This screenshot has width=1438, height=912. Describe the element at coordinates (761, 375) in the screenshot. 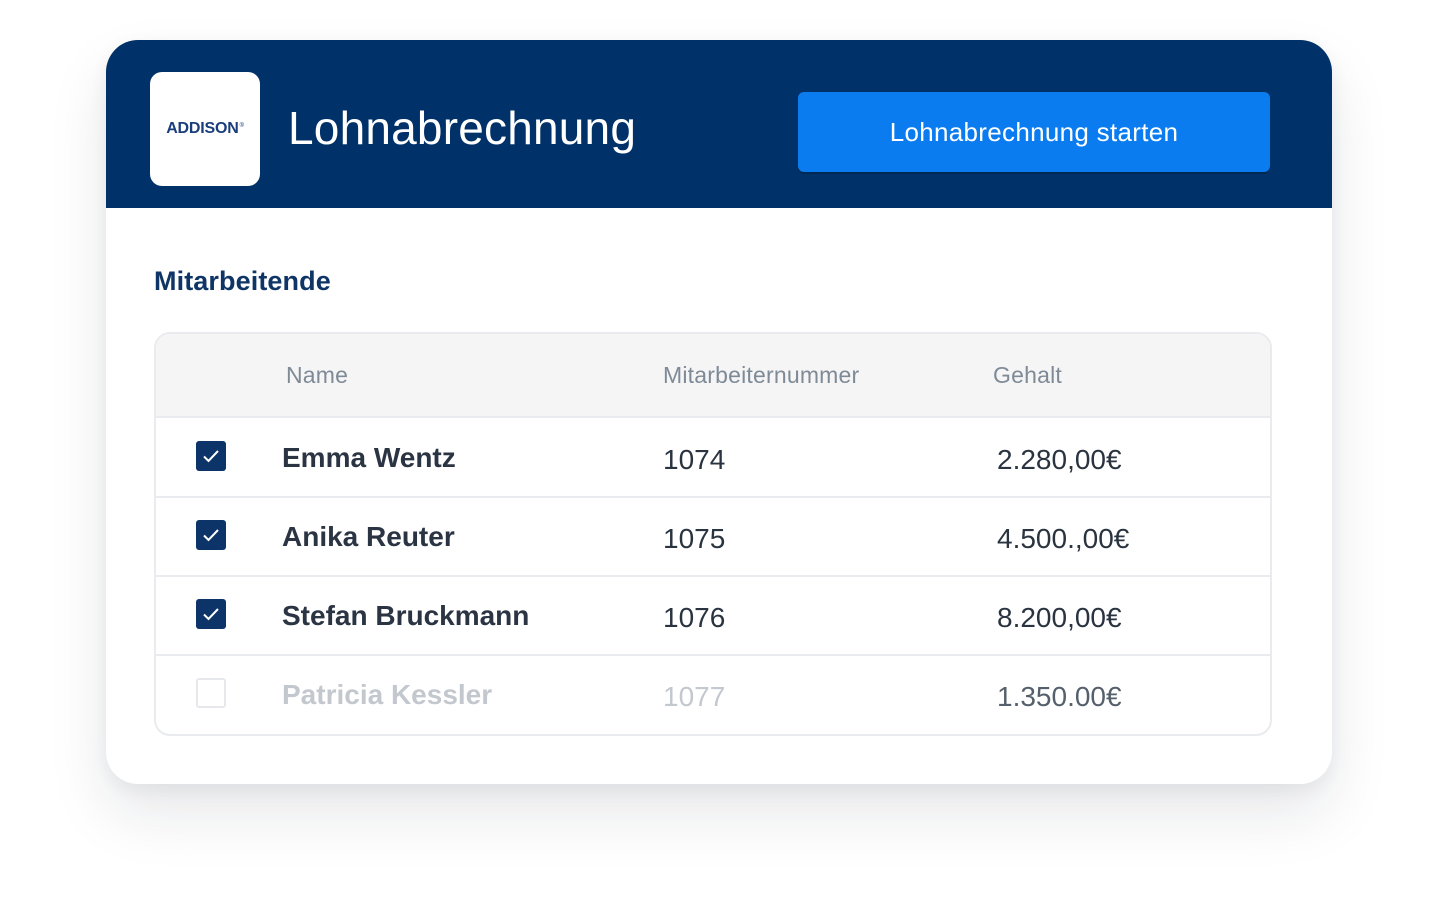

I see `column-header-employee-number: Mitarbeiternummer` at that location.